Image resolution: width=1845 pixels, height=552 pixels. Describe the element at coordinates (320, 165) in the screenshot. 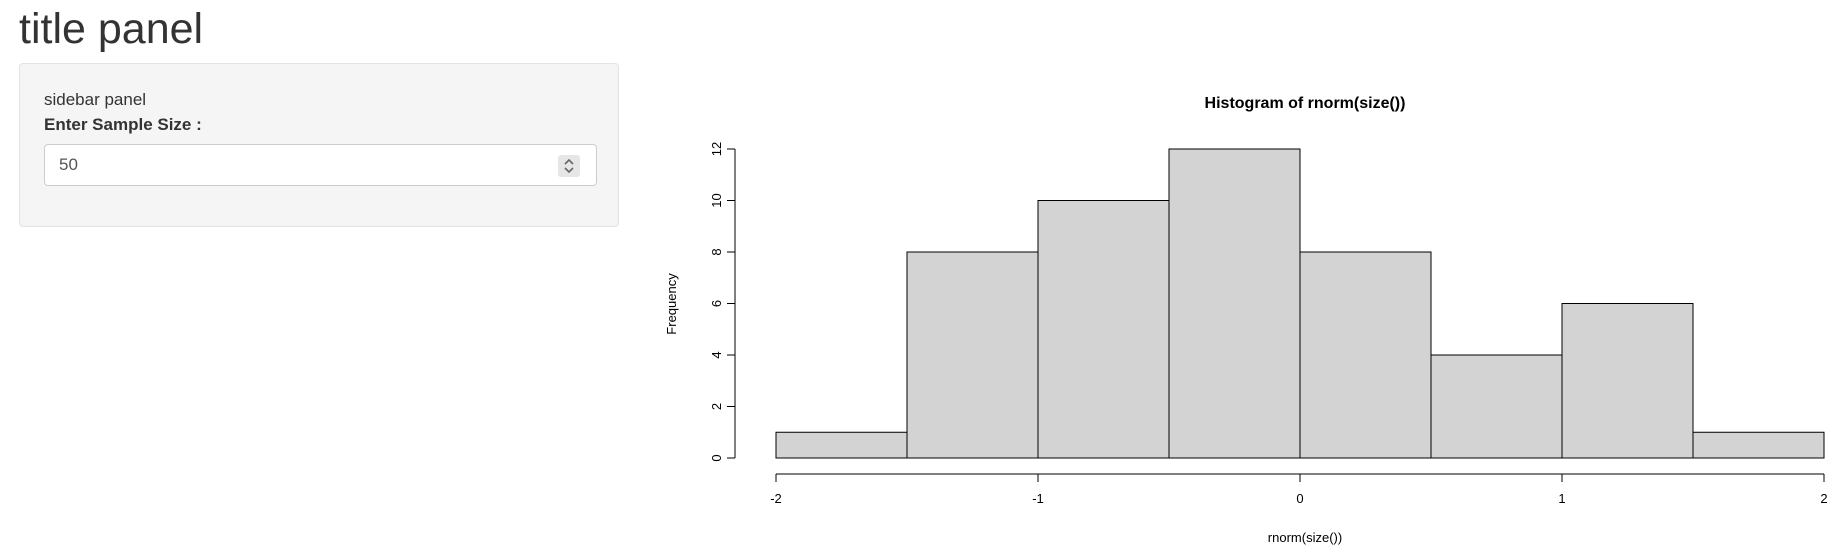

I see `sample-size-input` at that location.